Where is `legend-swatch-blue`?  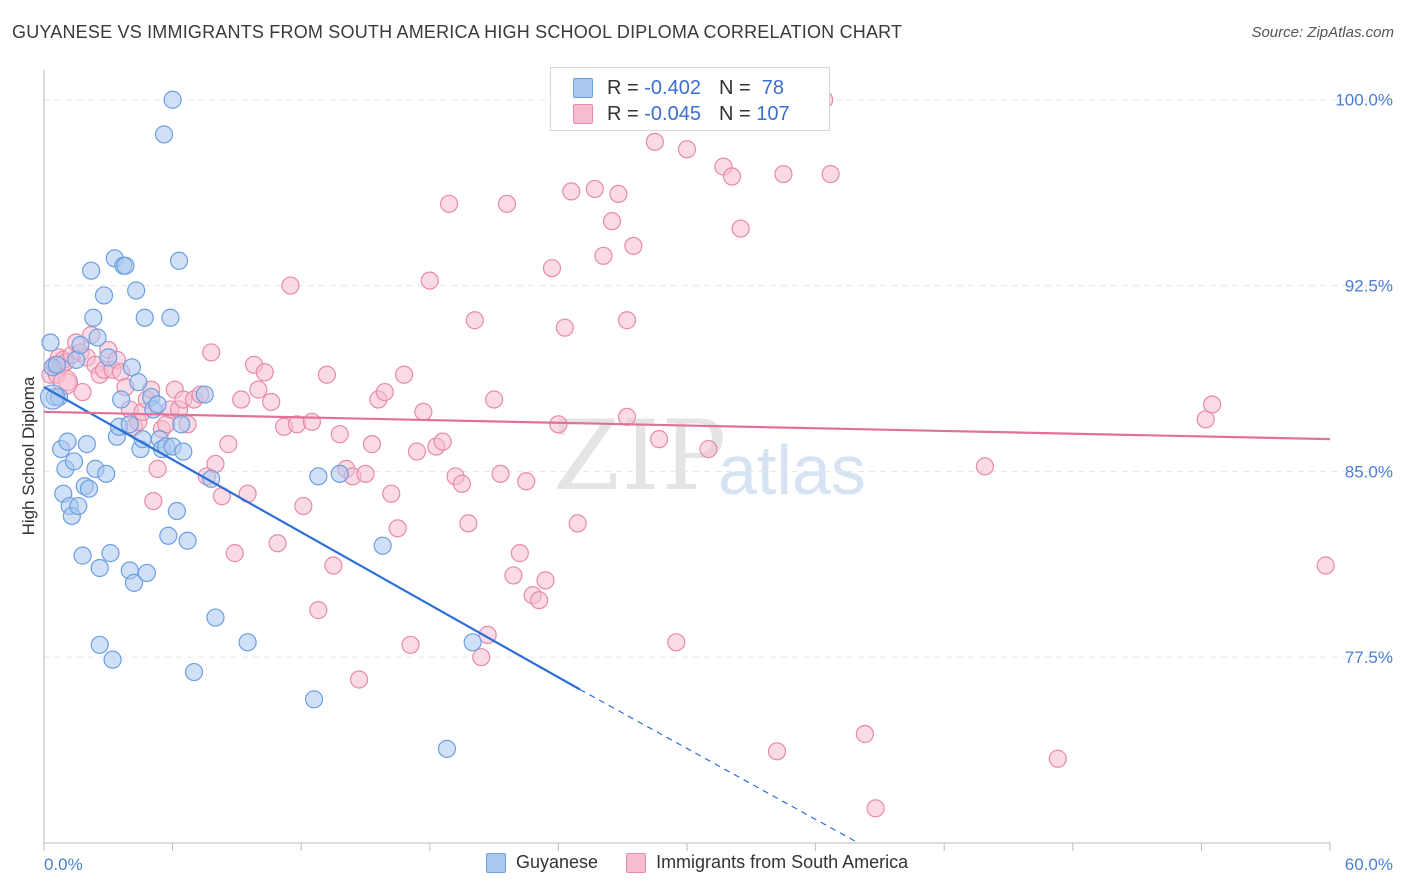
legend-swatch-blue is located at coordinates (496, 862).